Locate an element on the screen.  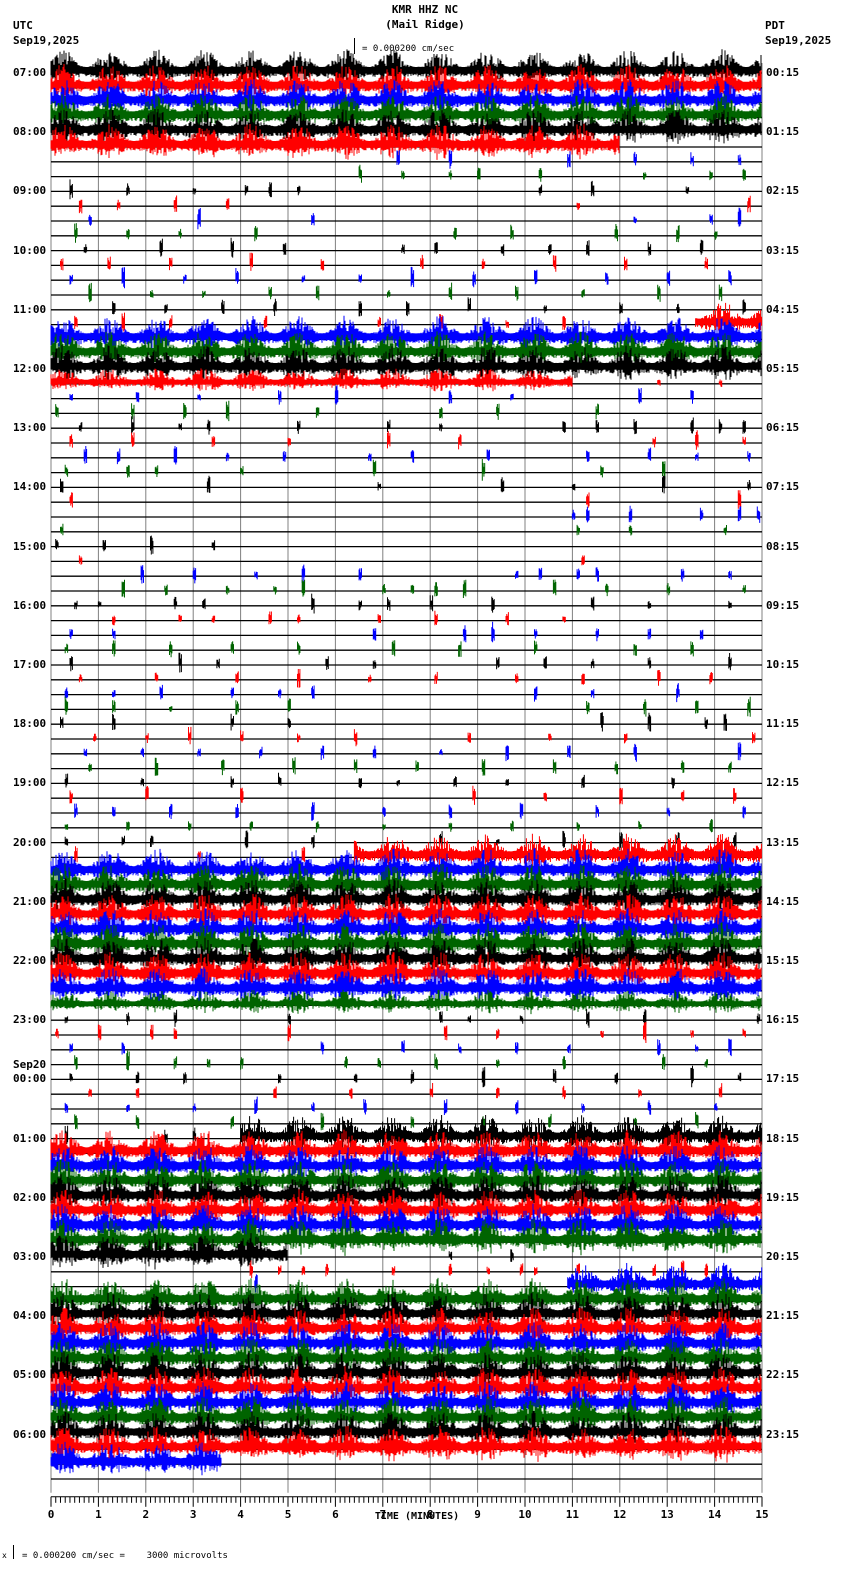
pdt-time-label: 12:15 is located at coordinates (783, 783).